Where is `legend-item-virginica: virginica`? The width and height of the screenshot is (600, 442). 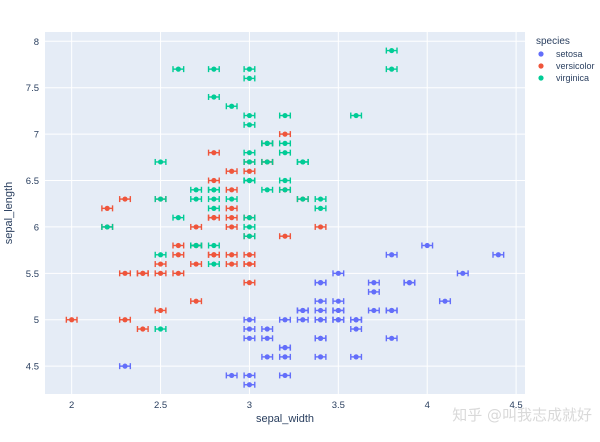
legend-item-virginica: virginica is located at coordinates (563, 78).